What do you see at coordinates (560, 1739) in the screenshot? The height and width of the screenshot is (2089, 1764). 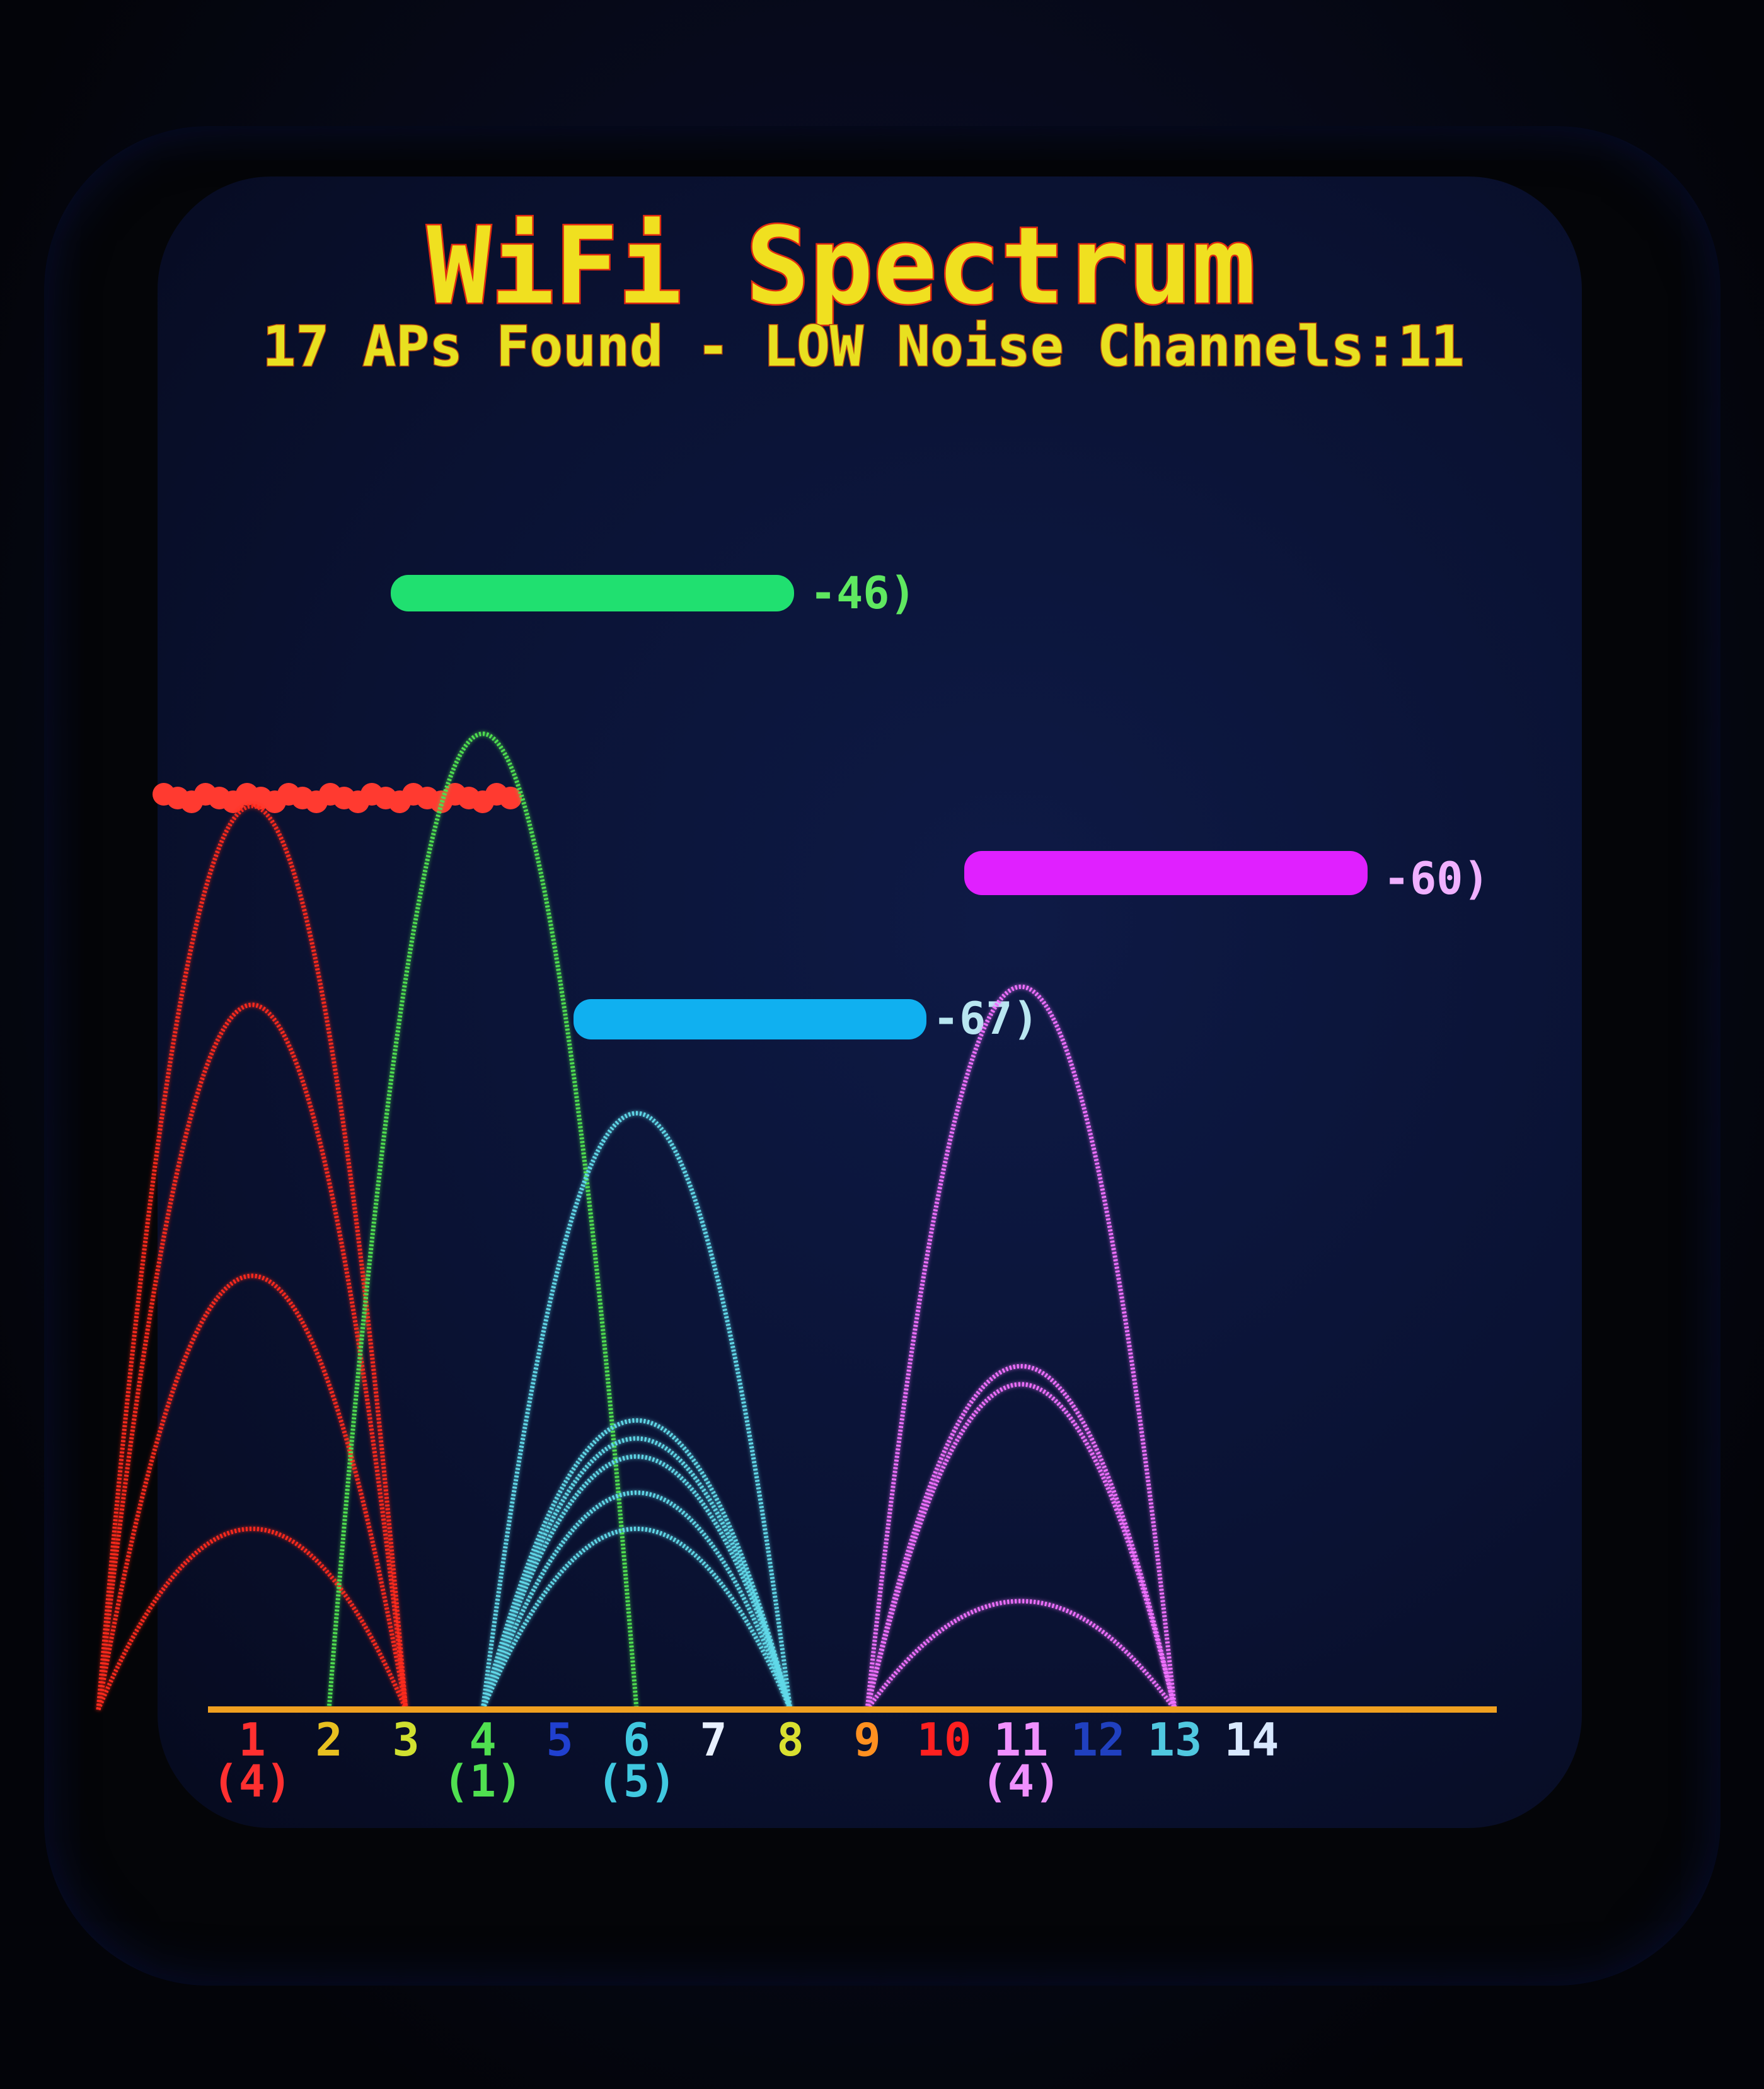 I see `channel-label: 5` at bounding box center [560, 1739].